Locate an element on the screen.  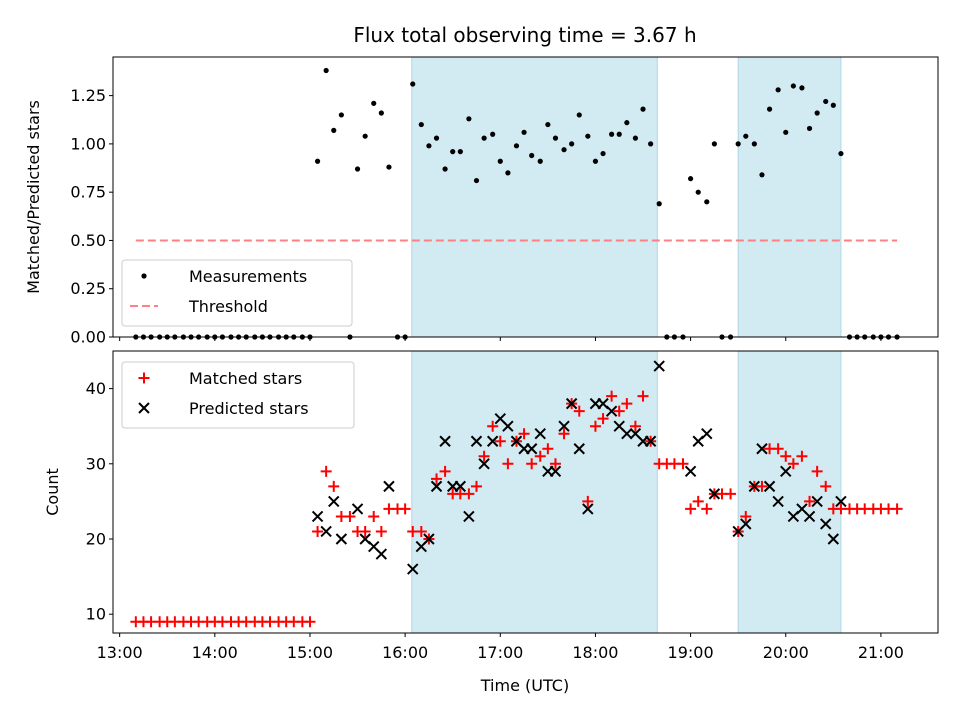
count-legend-box is located at coordinates (238, 395).